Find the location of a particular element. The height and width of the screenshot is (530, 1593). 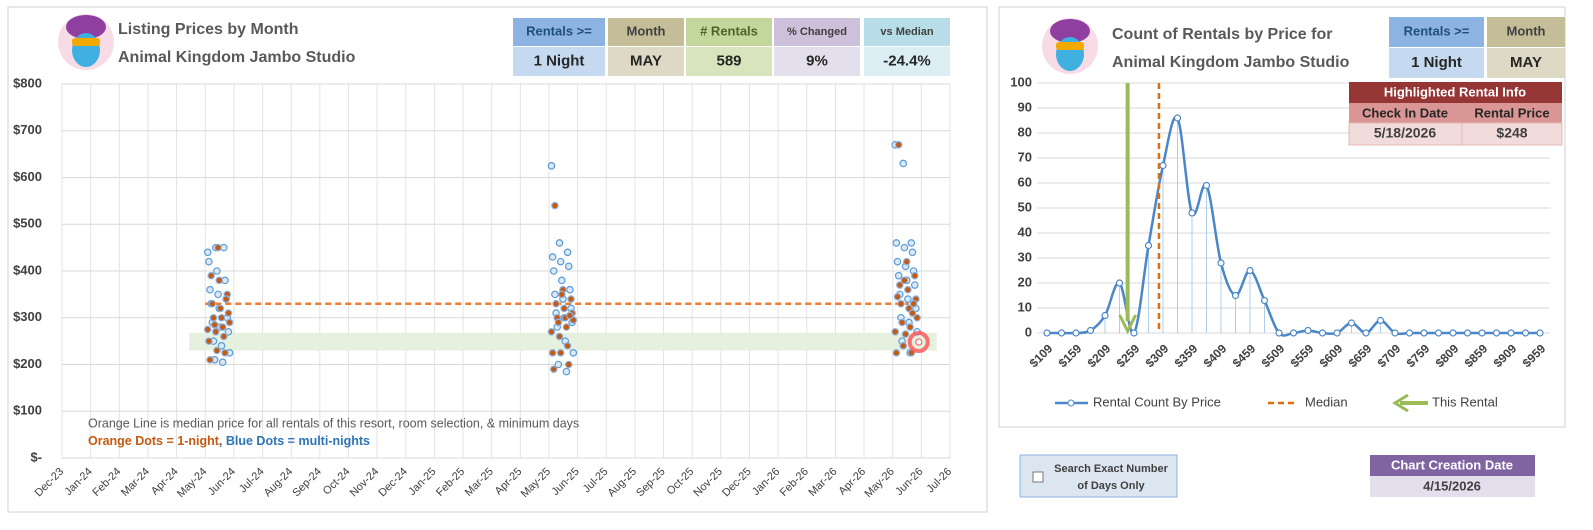

checkbox-control is located at coordinates (1098, 476).